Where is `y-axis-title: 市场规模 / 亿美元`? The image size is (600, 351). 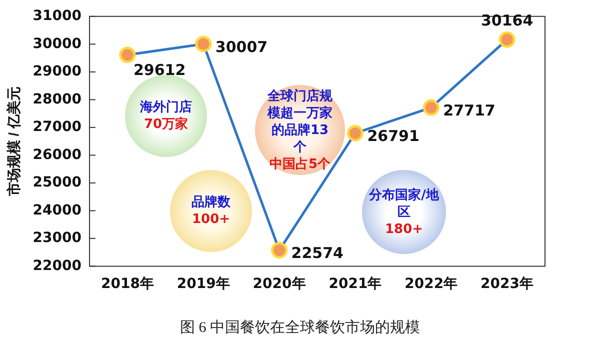
y-axis-title: 市场规模 / 亿美元 is located at coordinates (13, 142).